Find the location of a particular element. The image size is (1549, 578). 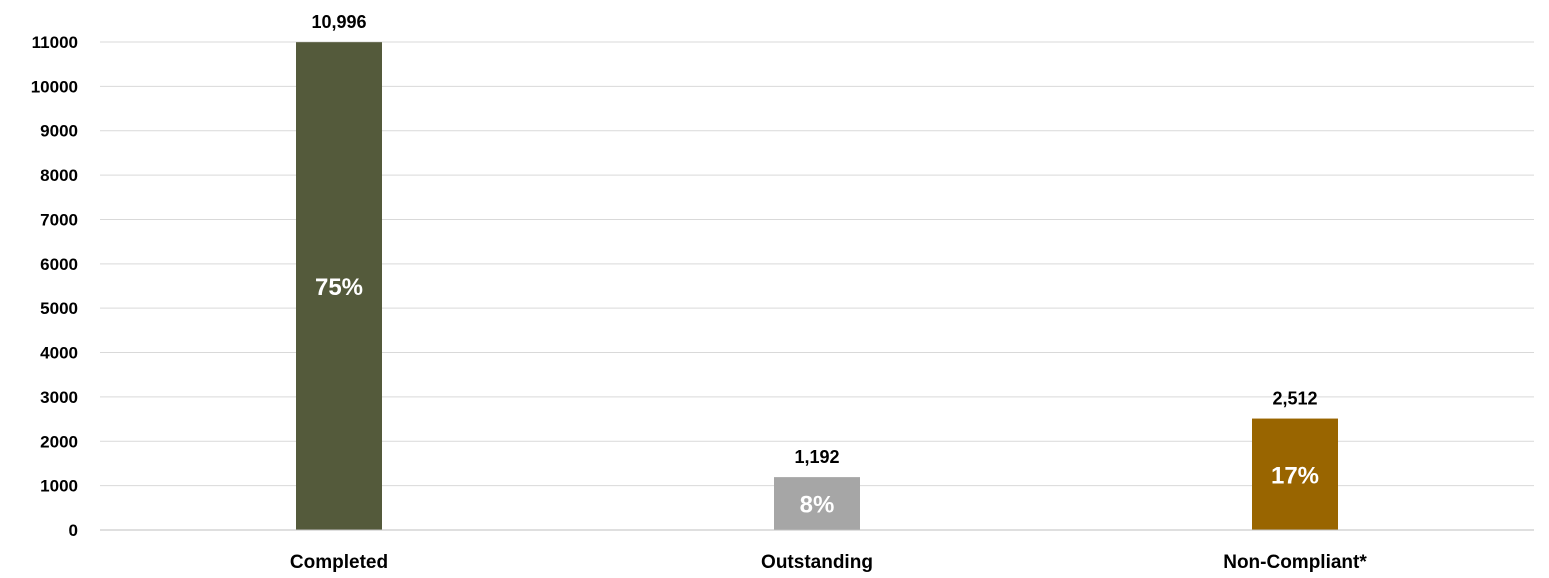

bar-percent-label: 17% is located at coordinates (1295, 475).